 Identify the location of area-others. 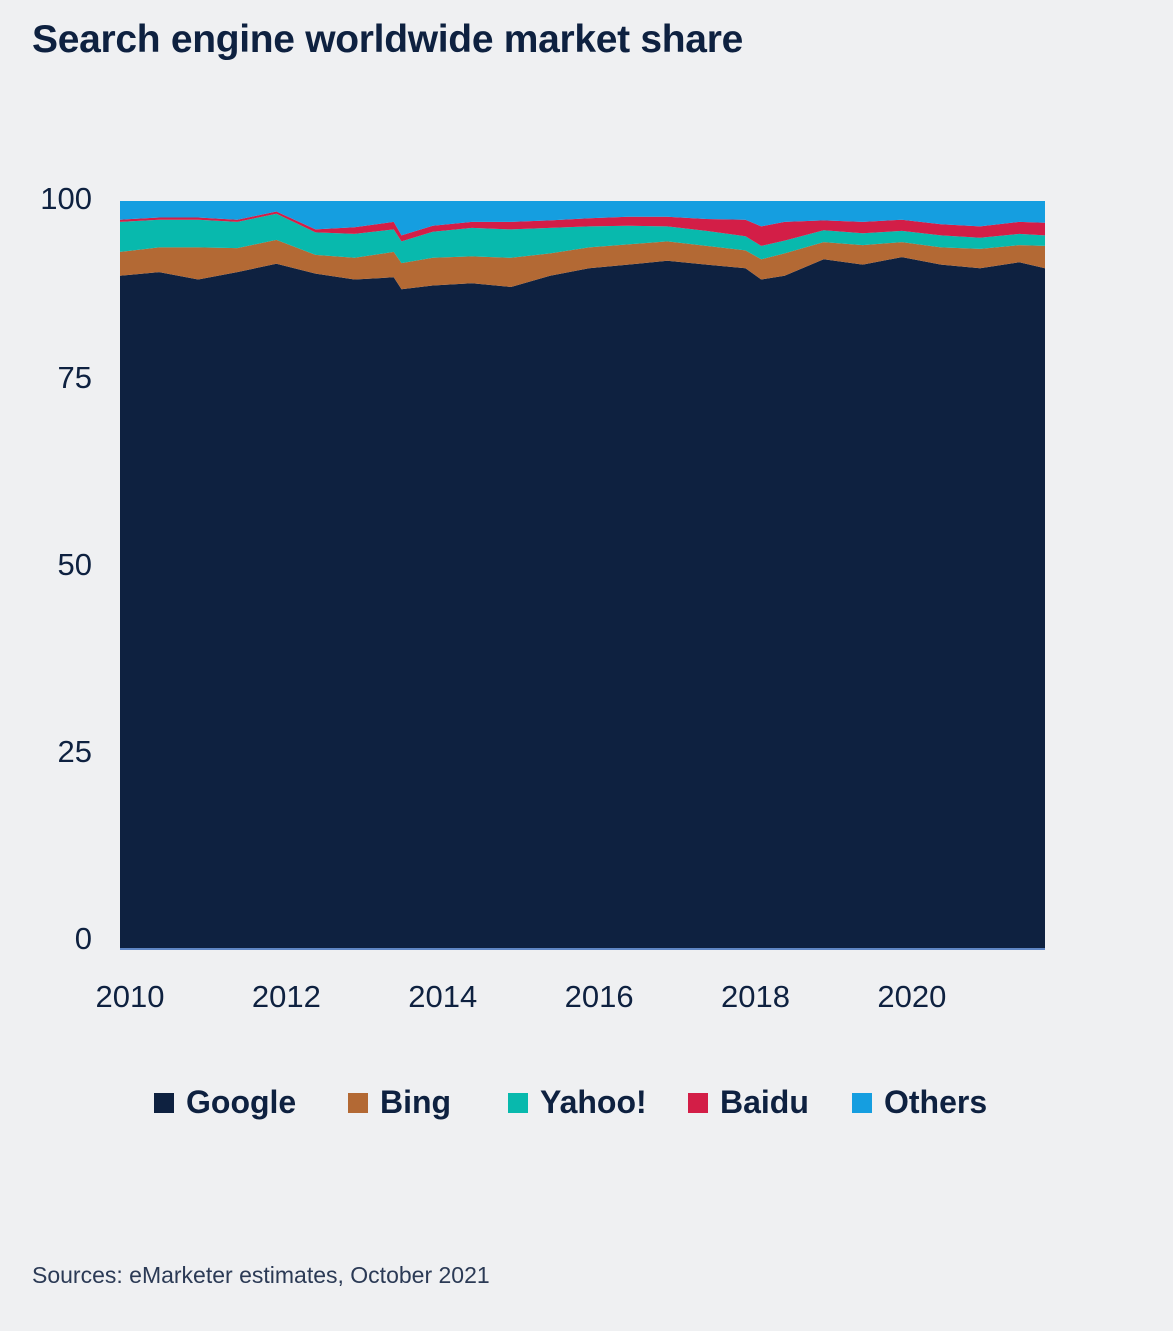
(582, 218).